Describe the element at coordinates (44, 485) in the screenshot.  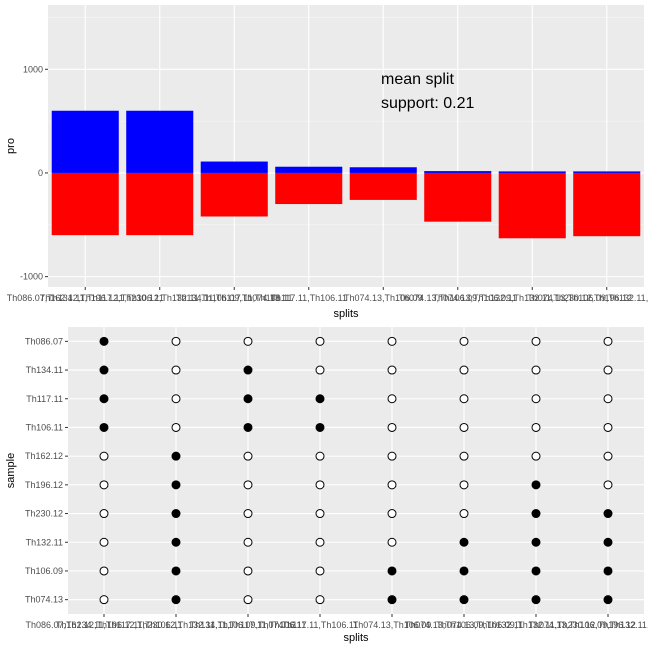
I see `y-tick-label: Th196.12` at that location.